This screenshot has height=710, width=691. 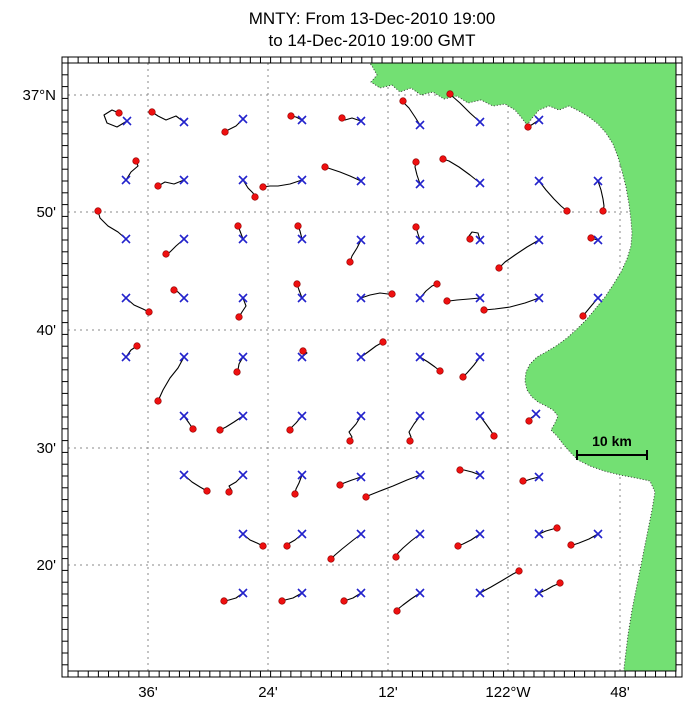 What do you see at coordinates (148, 692) in the screenshot?
I see `x-axis-label: 36'` at bounding box center [148, 692].